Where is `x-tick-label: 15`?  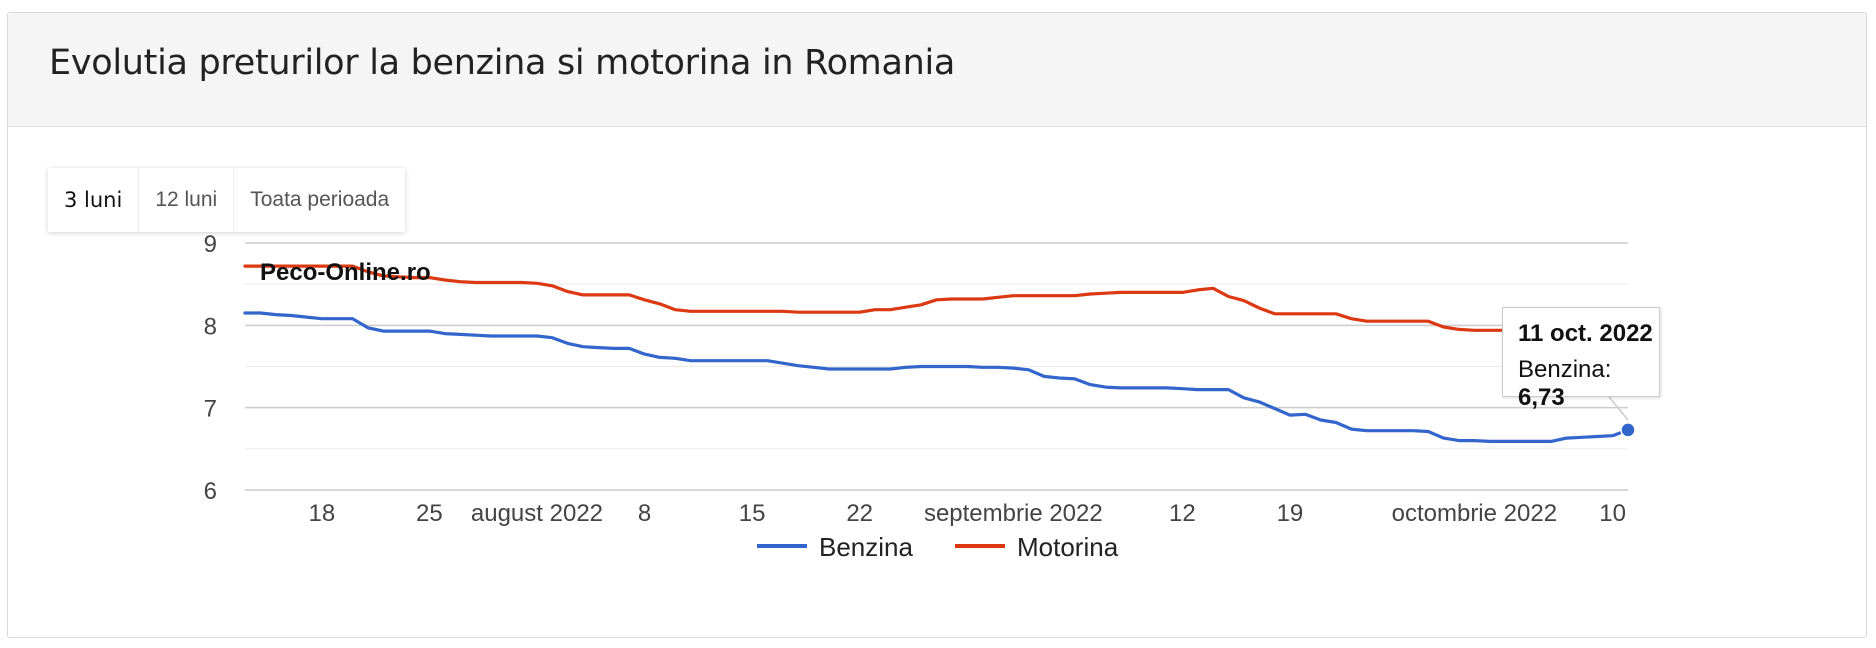
x-tick-label: 15 is located at coordinates (752, 513).